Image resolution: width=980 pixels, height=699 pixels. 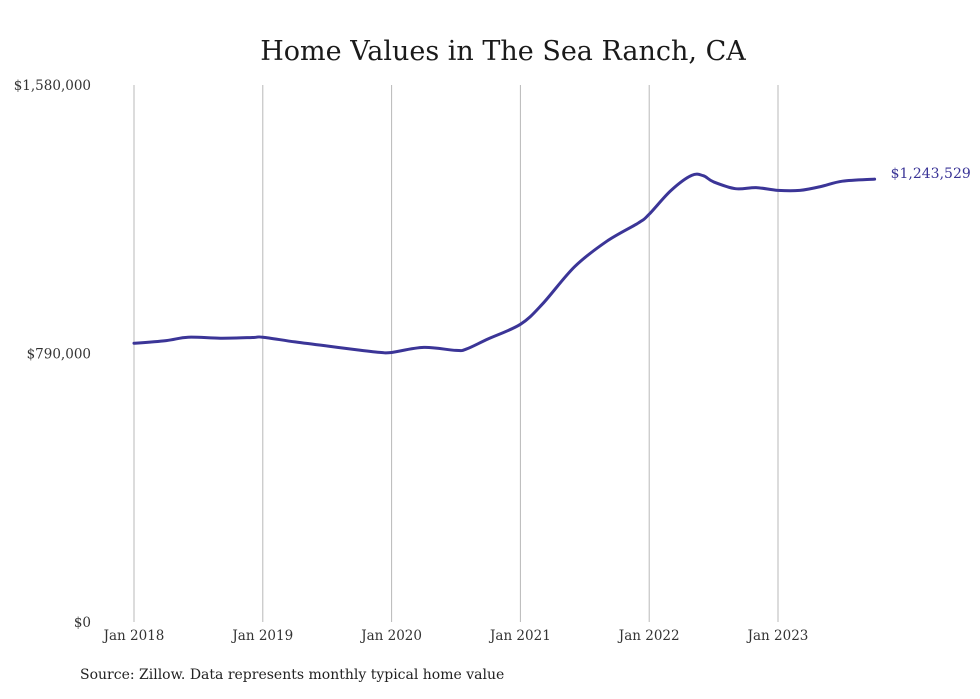 I want to click on x-tick-label: Jan 2023, so click(x=777, y=636).